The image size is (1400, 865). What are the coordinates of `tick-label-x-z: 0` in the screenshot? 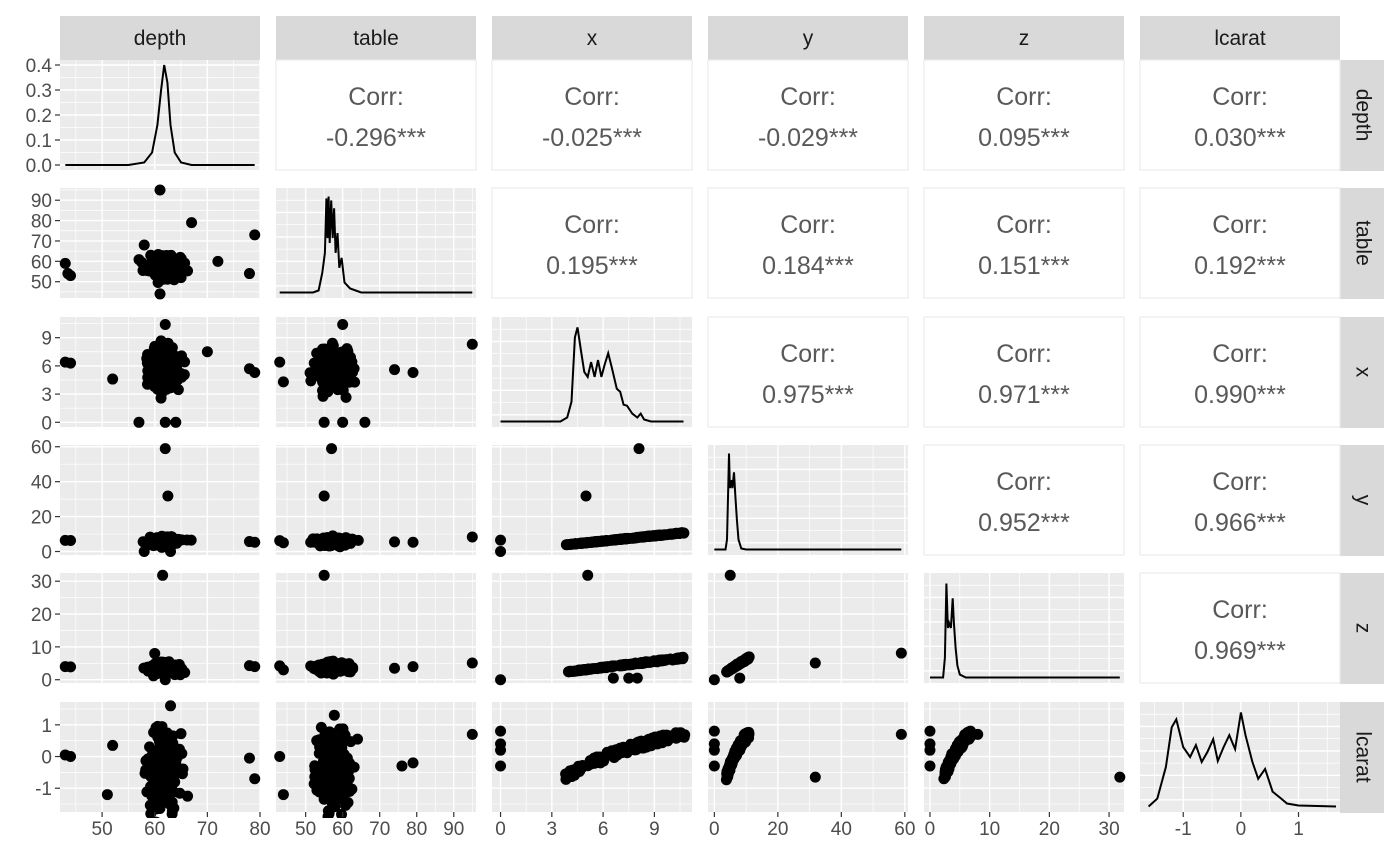 It's located at (930, 829).